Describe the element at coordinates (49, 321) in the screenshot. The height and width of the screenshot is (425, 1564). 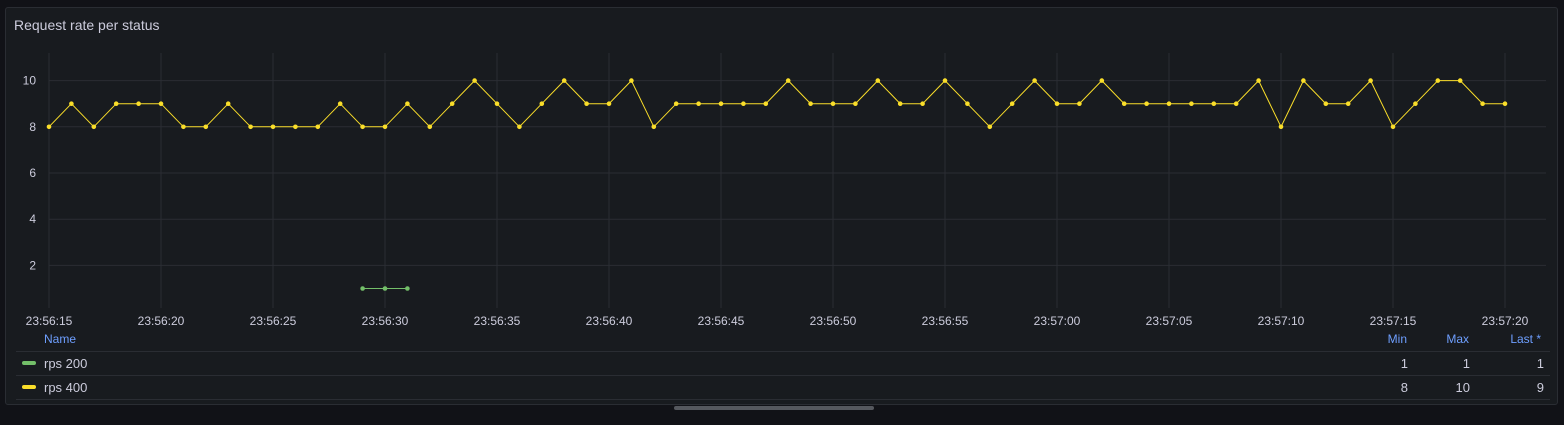
I see `x-tick-label: 23:56:15` at that location.